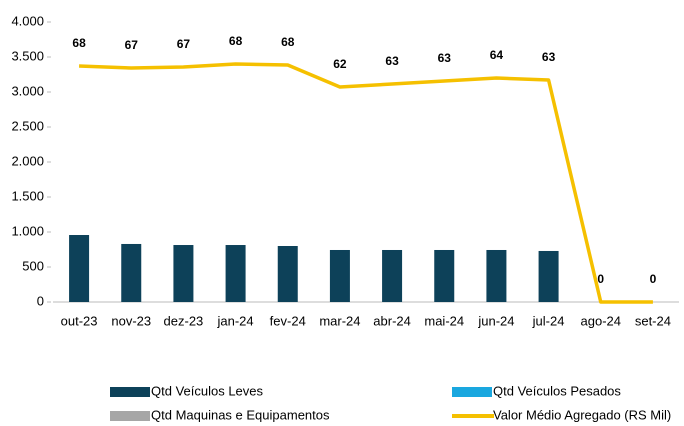  I want to click on y-tick-label: 500, so click(33, 265).